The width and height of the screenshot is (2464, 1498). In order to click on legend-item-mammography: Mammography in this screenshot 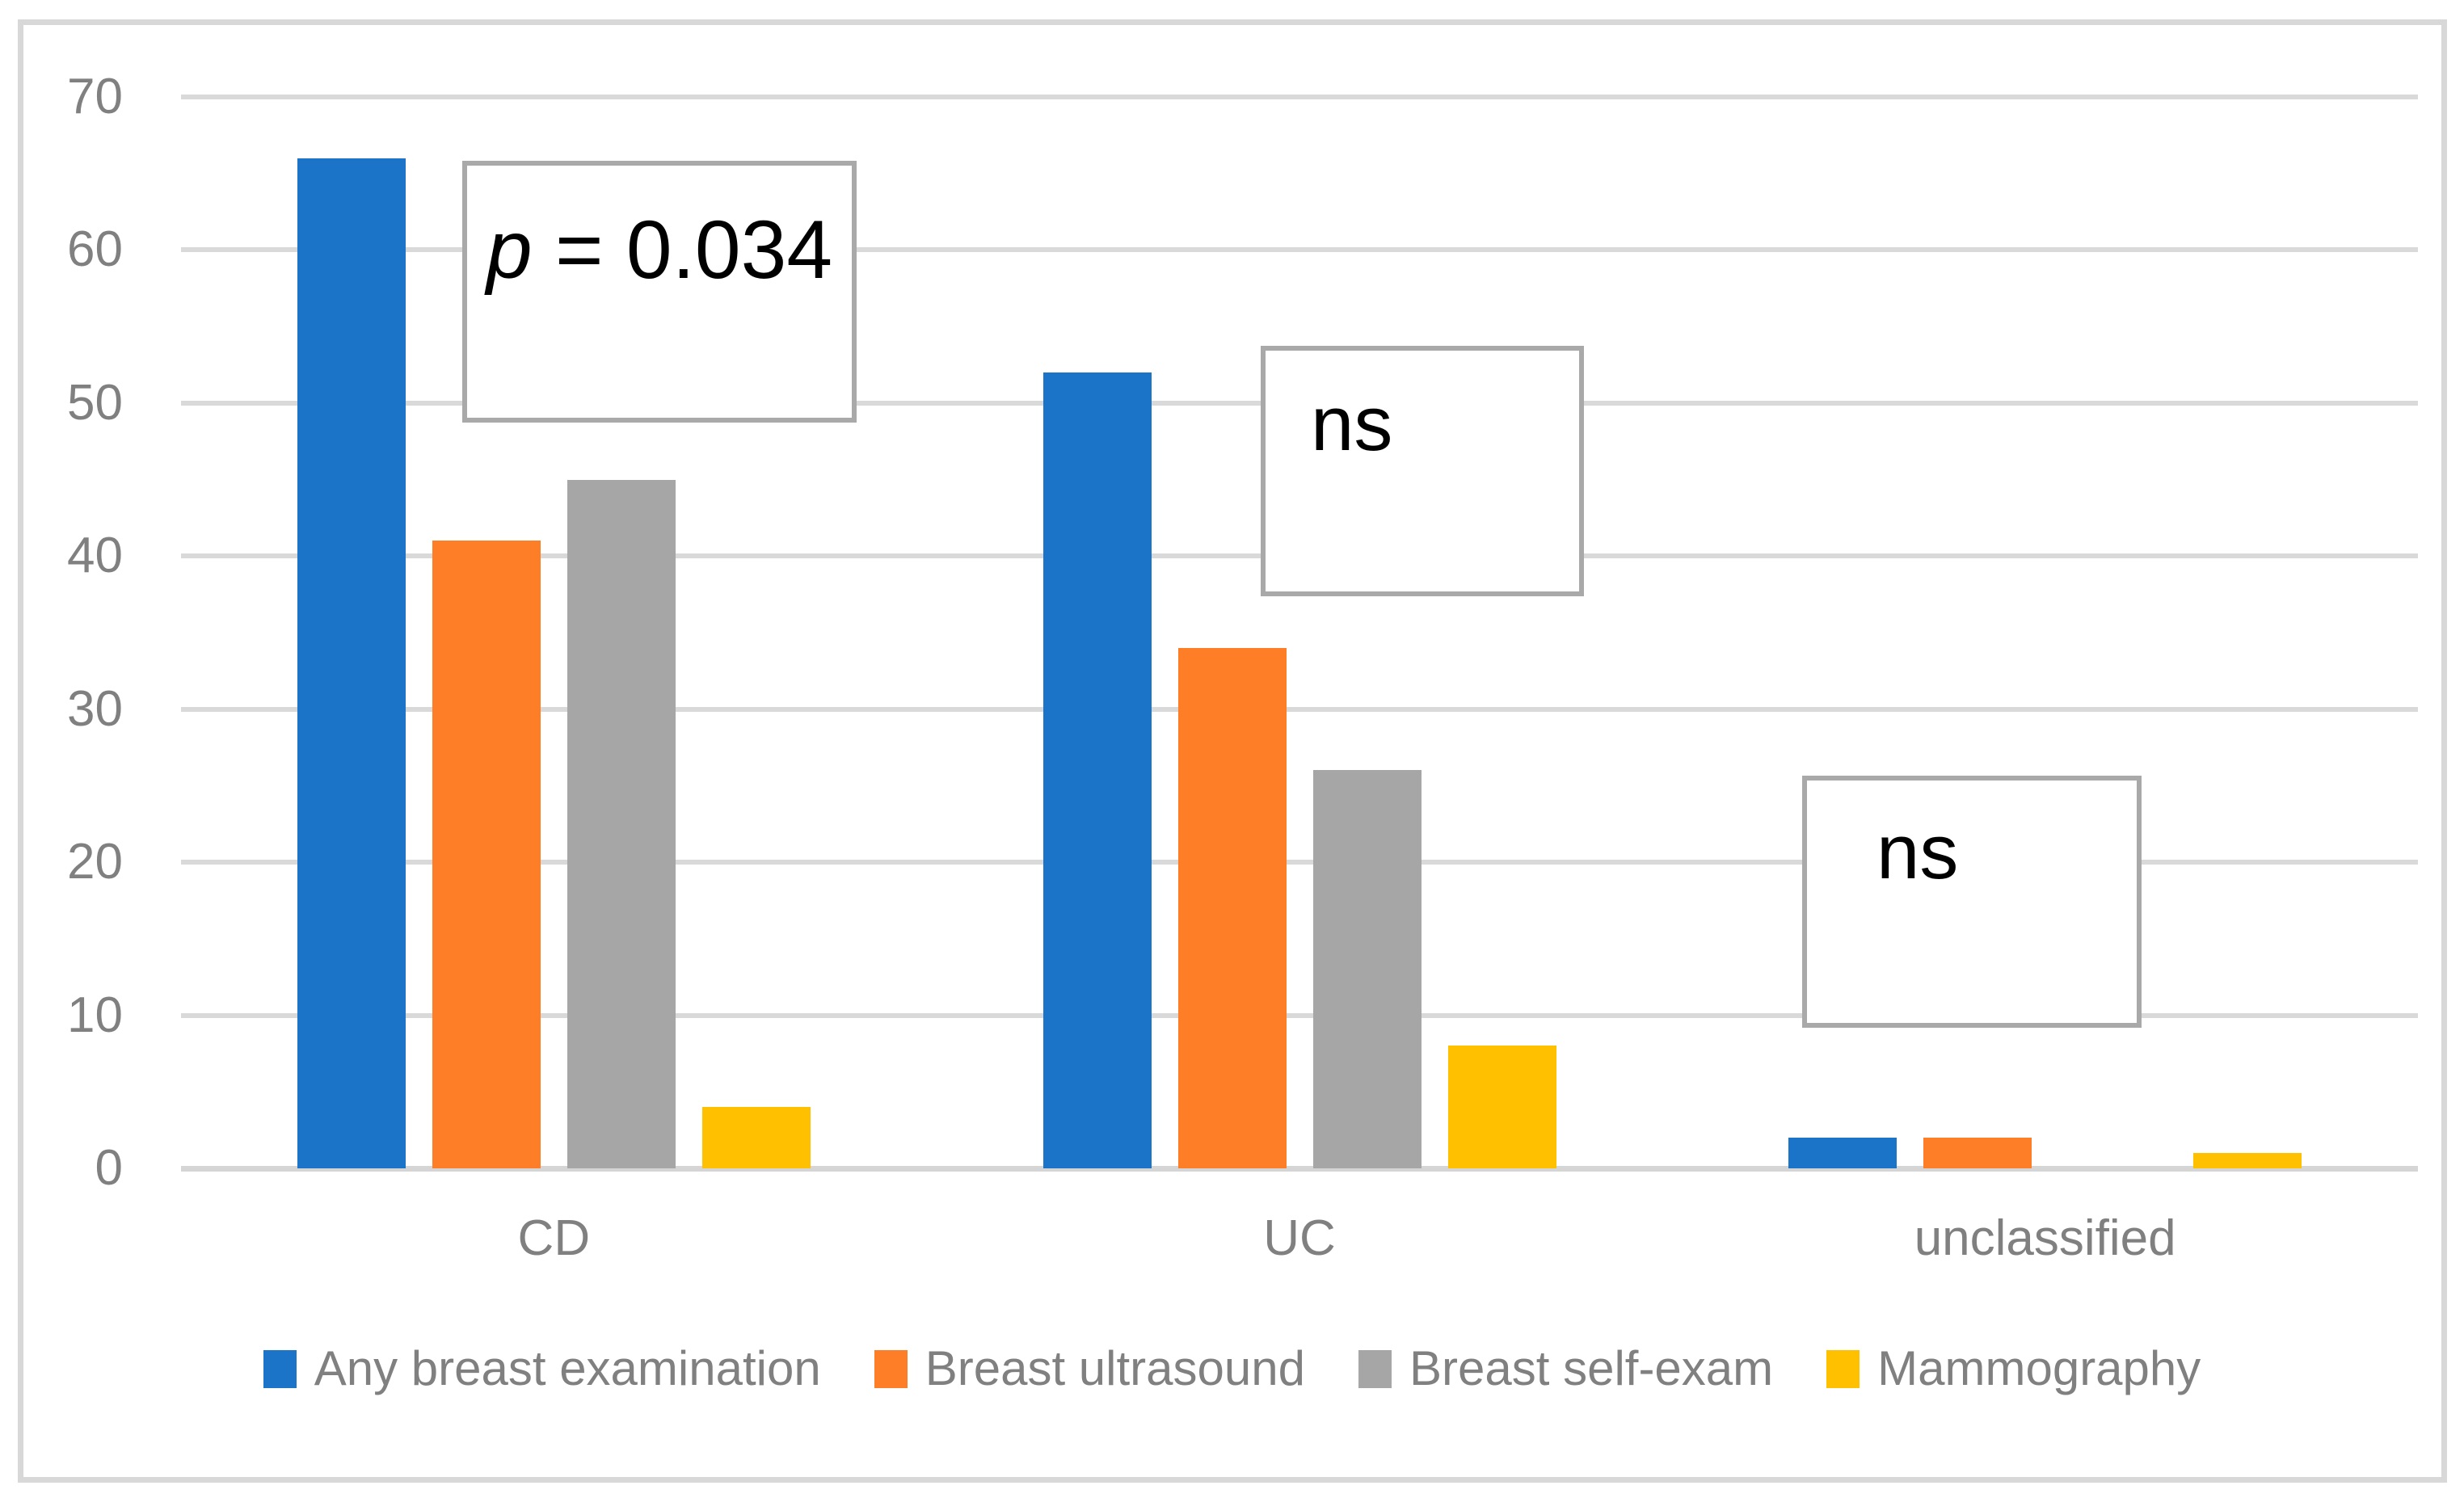, I will do `click(2013, 1369)`.